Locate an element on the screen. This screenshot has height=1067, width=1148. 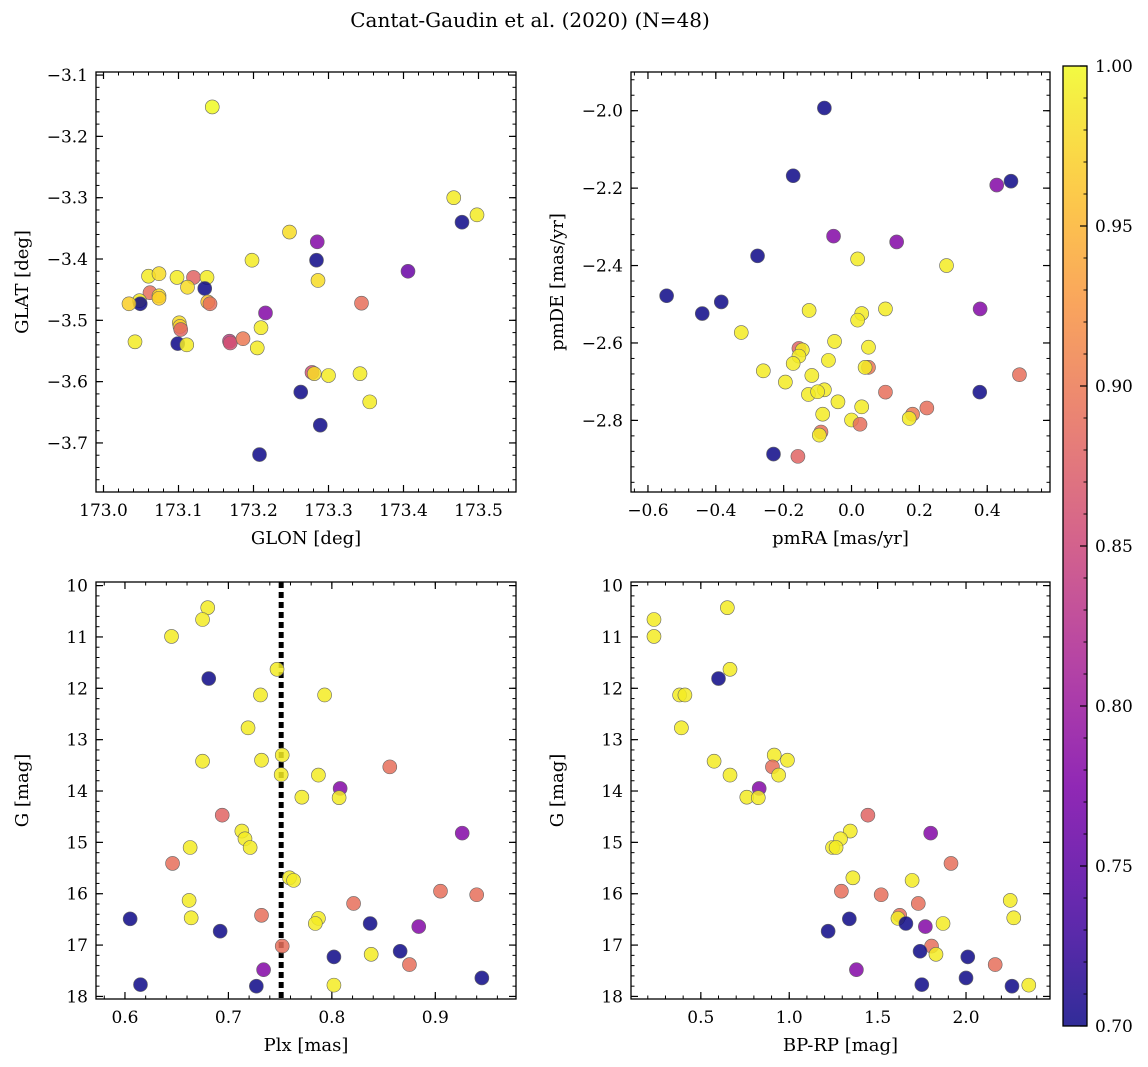
y-tick-label: −3.6 is located at coordinates (67, 383).